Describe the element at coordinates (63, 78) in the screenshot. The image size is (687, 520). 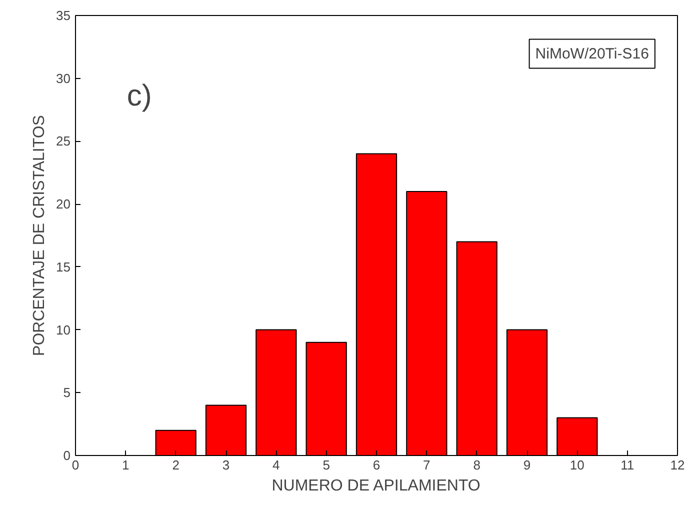
I see `y-tick-label: 30` at that location.